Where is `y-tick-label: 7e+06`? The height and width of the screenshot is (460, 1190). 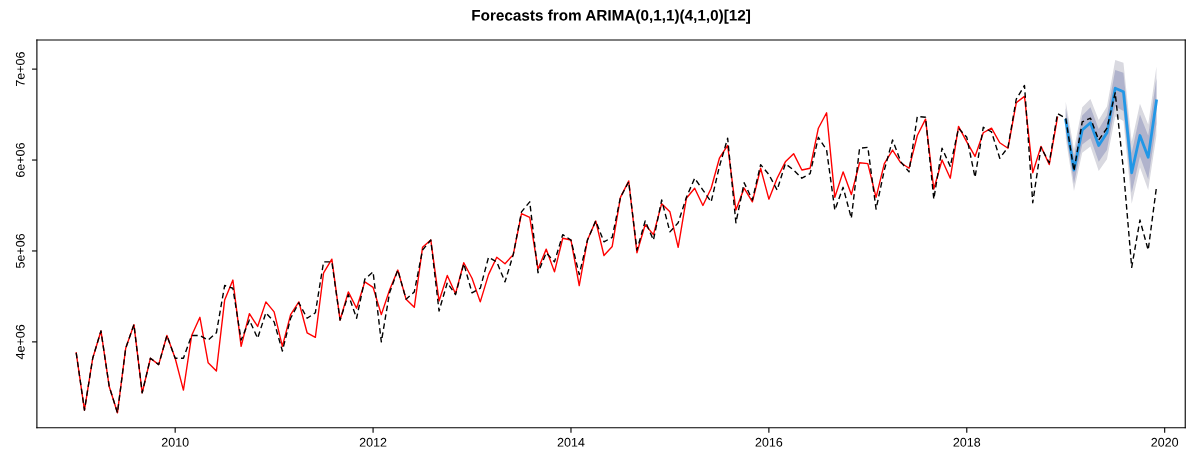
y-tick-label: 7e+06 is located at coordinates (20, 69).